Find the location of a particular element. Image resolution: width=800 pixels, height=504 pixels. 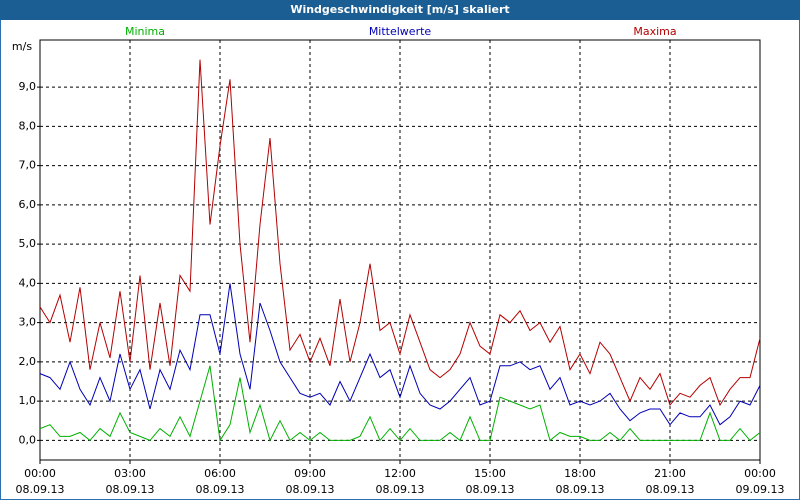

legend-entry: Minima is located at coordinates (145, 31).